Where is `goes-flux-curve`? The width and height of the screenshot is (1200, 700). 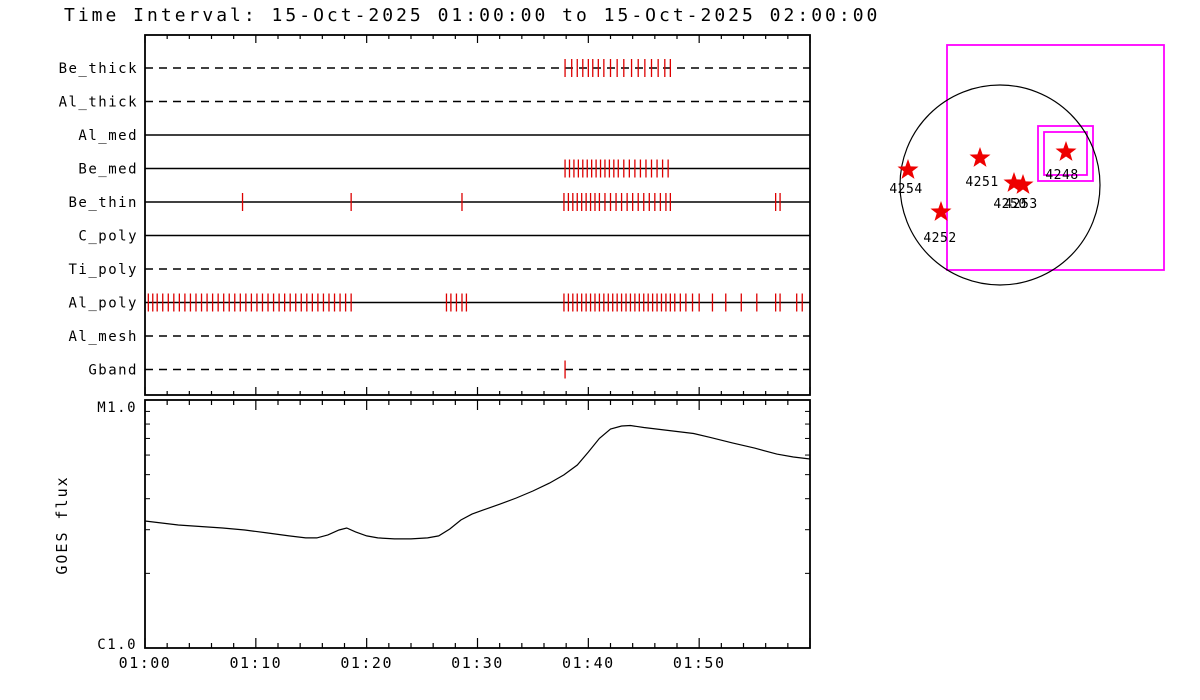
goes-flux-curve is located at coordinates (477, 482).